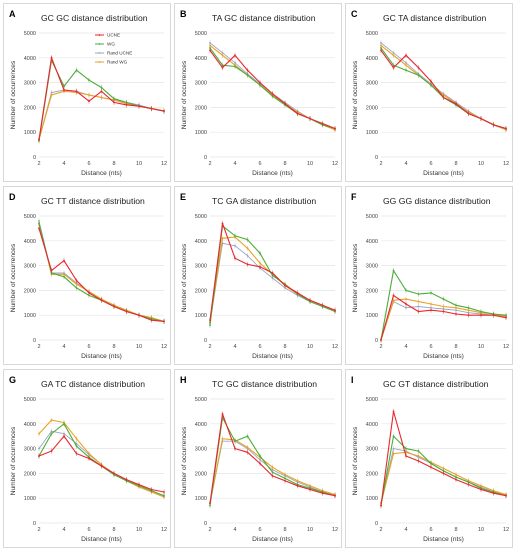 This screenshot has height=550, width=515. Describe the element at coordinates (183, 197) in the screenshot. I see `panel-letter: E` at that location.